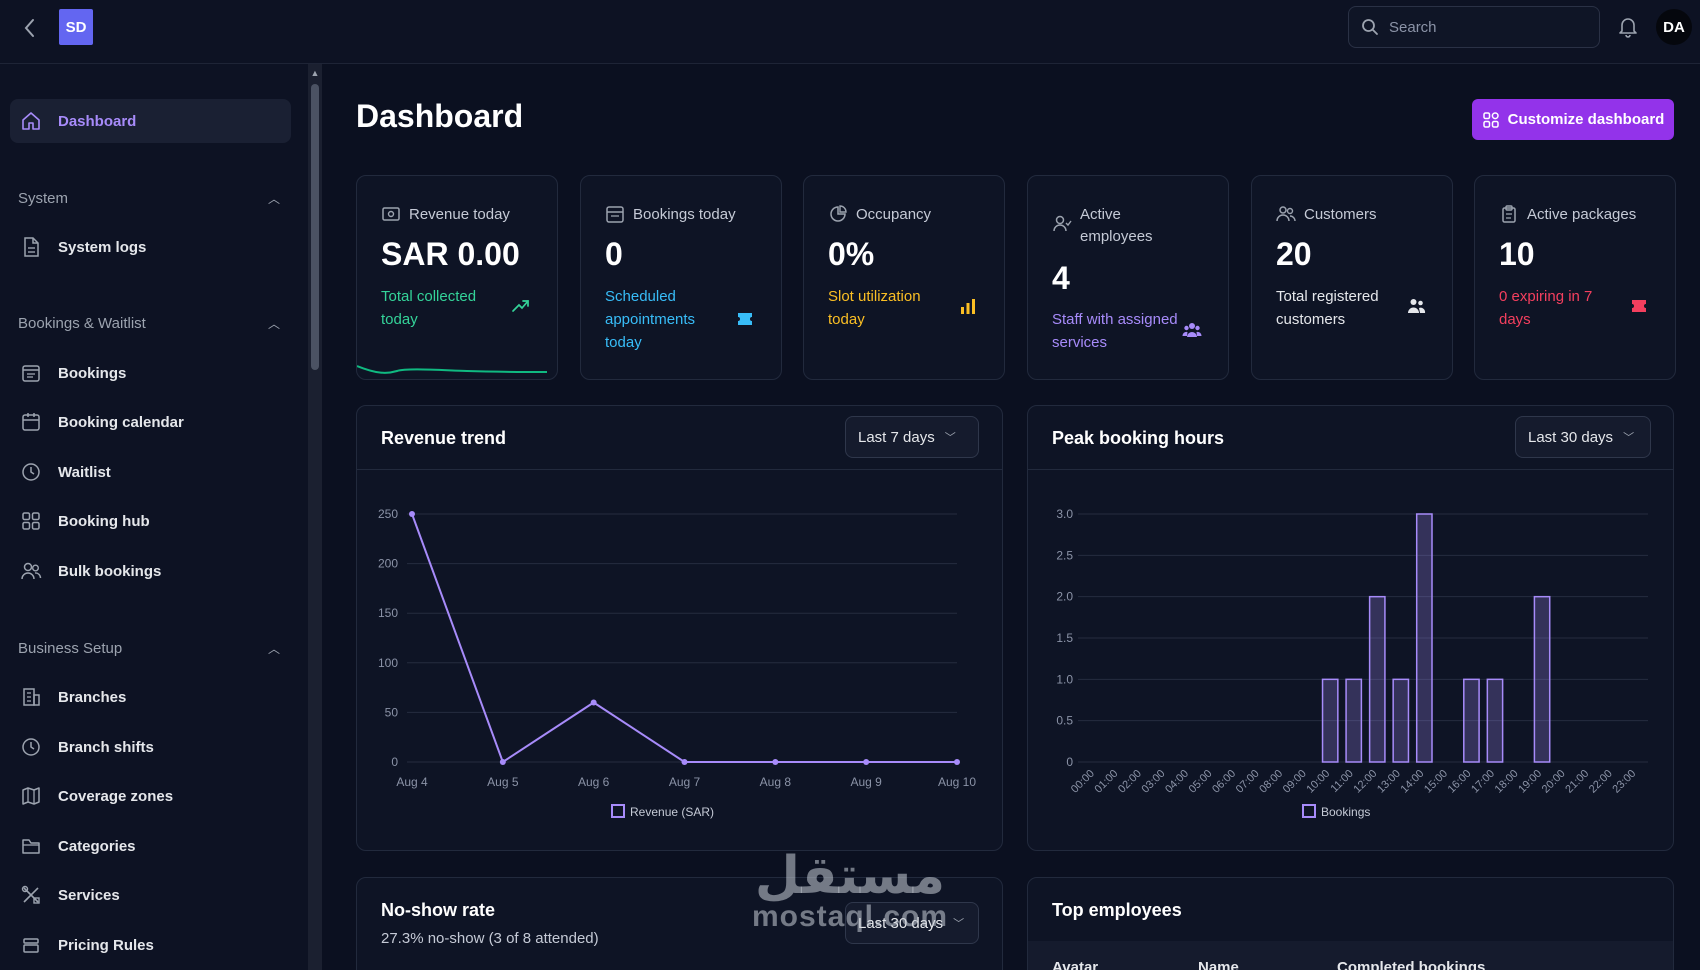 Image resolution: width=1700 pixels, height=970 pixels. What do you see at coordinates (1352, 277) in the screenshot?
I see `stat-card-customers: Customers 20 Total registered customers` at bounding box center [1352, 277].